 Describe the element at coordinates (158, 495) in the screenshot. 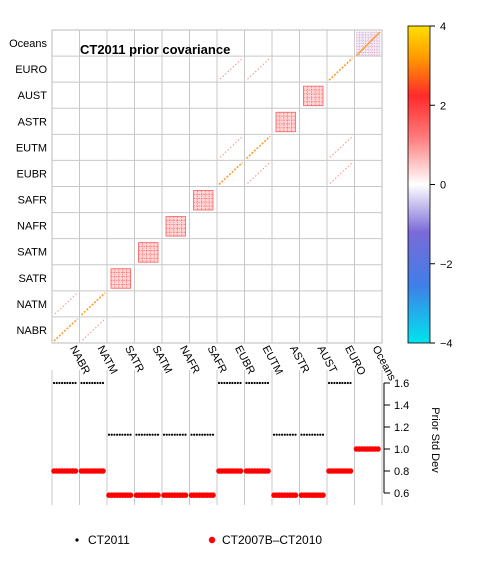

I see `point-ct2007b-ct2010-satm` at that location.